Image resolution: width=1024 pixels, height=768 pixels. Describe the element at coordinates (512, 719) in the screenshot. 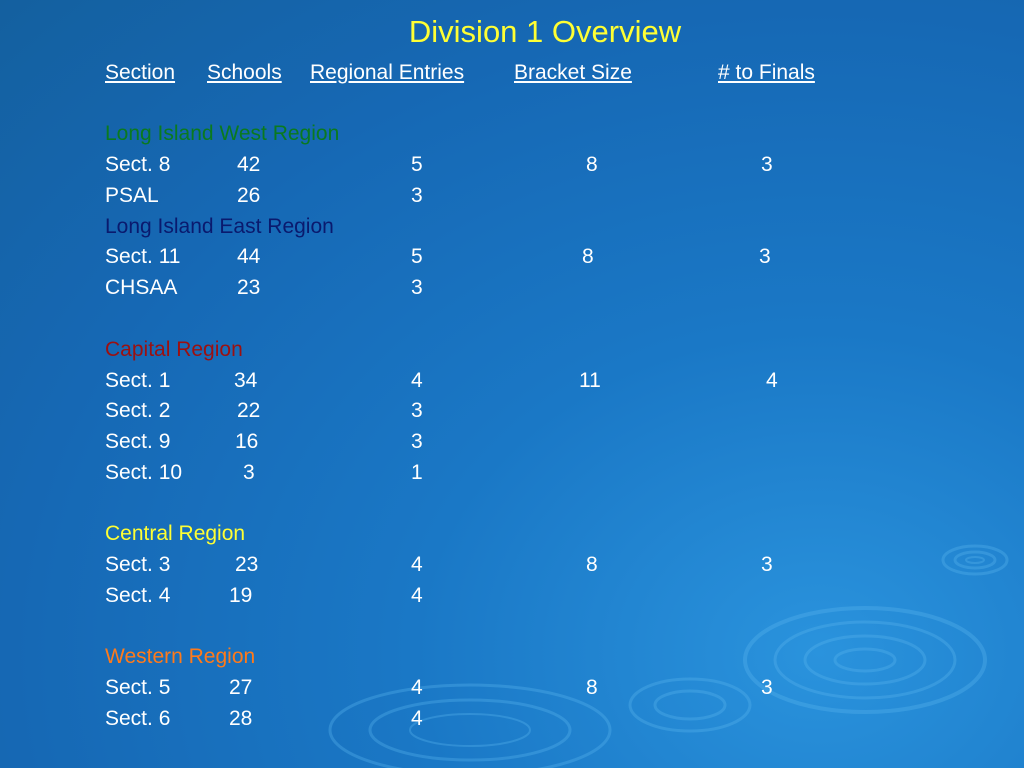

I see `table-row: Sect. 6 28 4` at that location.